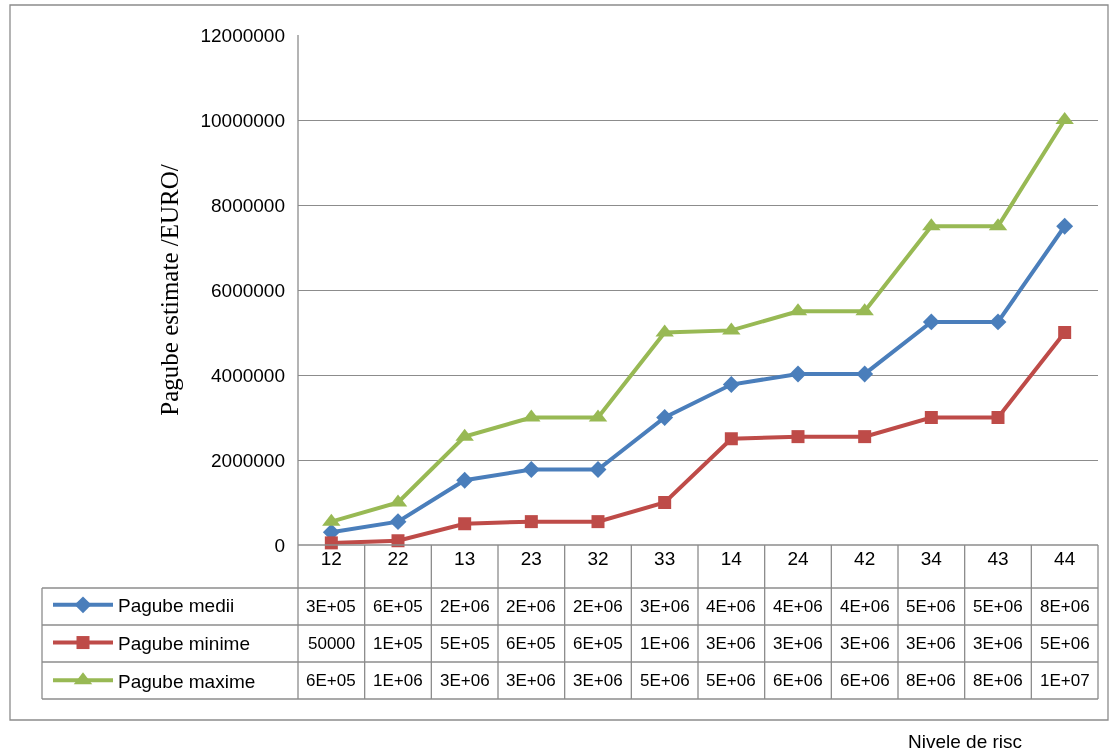 The height and width of the screenshot is (753, 1119). I want to click on x-tick-label: 24, so click(798, 558).